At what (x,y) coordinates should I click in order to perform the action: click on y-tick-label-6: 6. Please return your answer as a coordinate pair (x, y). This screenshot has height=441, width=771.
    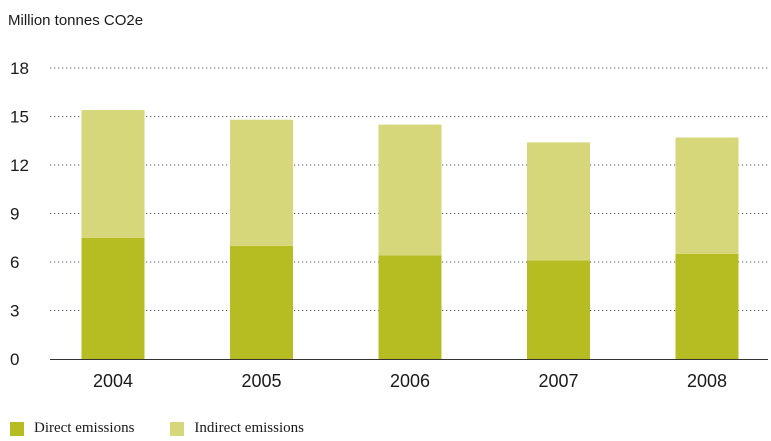
    Looking at the image, I should click on (14, 262).